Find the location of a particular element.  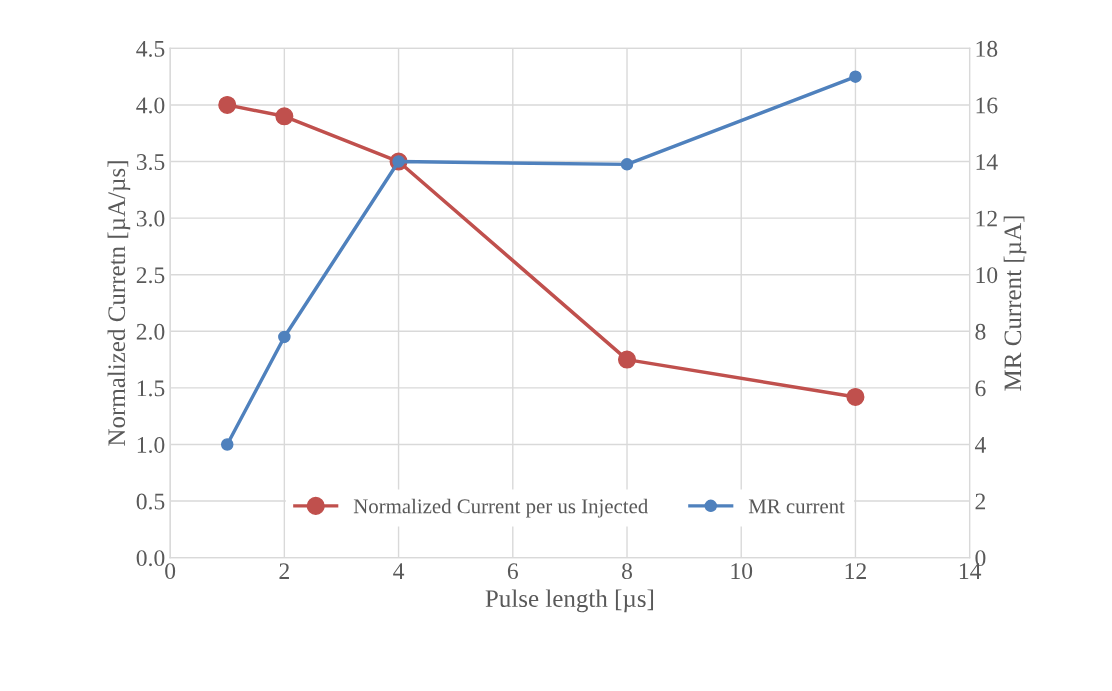

legend-label: Normalized Current per us Injected is located at coordinates (501, 508).